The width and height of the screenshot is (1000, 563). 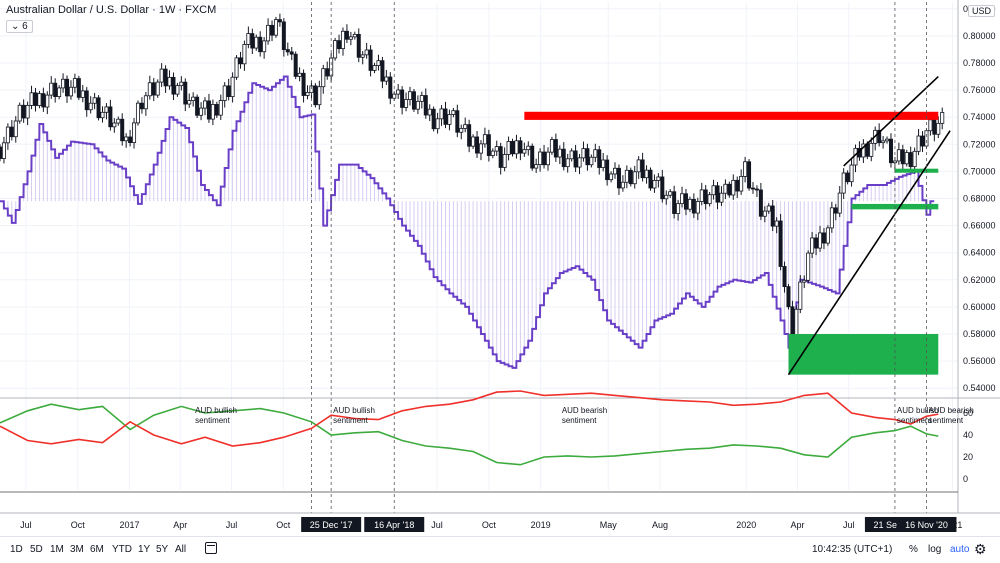 I want to click on timeframe-5y-button: 5Y, so click(x=162, y=549).